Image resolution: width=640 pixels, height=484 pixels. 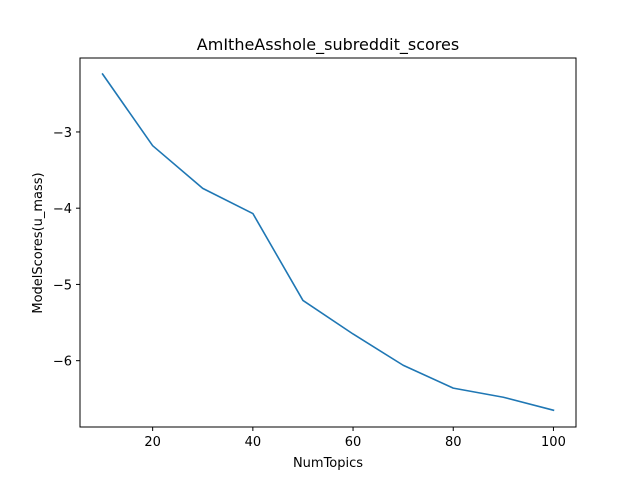 What do you see at coordinates (253, 442) in the screenshot?
I see `x-tick-label: 40` at bounding box center [253, 442].